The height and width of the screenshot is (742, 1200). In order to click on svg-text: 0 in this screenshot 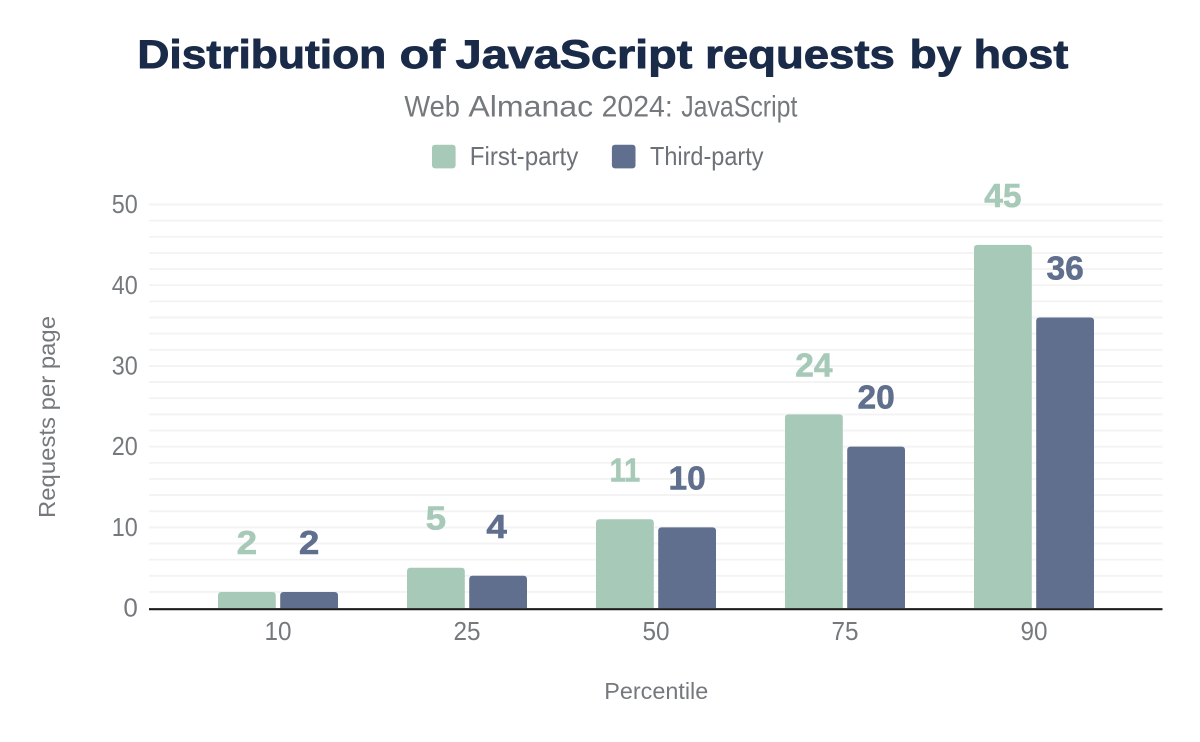, I will do `click(130, 608)`.